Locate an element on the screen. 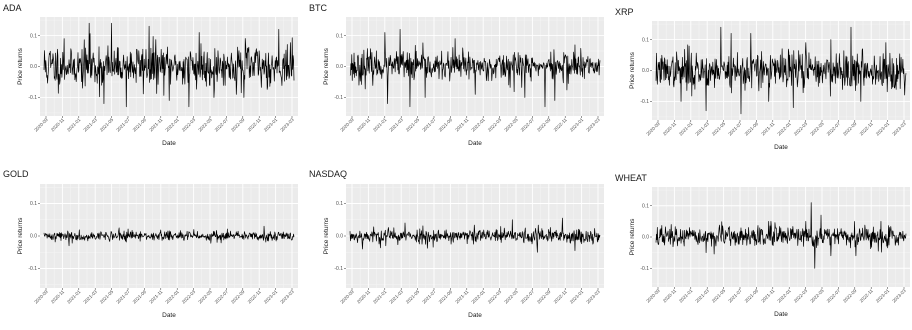 The width and height of the screenshot is (912, 330). chart-title: XRP is located at coordinates (624, 12).